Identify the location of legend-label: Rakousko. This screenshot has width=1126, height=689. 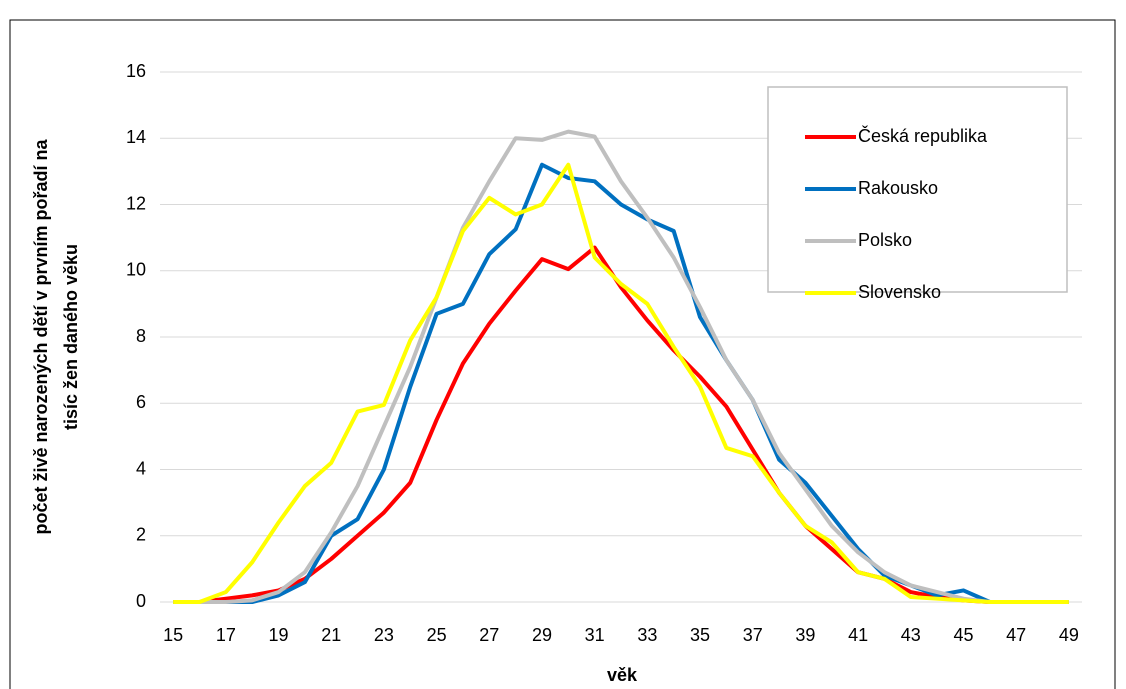
(898, 188).